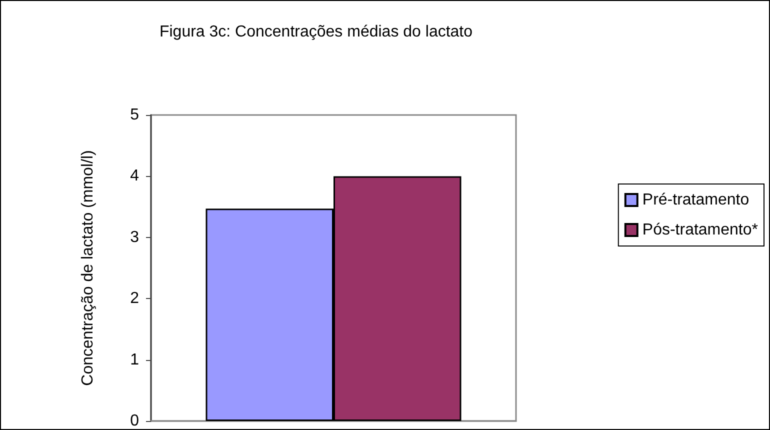 This screenshot has height=430, width=770. Describe the element at coordinates (135, 176) in the screenshot. I see `y-tick-label: 4` at that location.